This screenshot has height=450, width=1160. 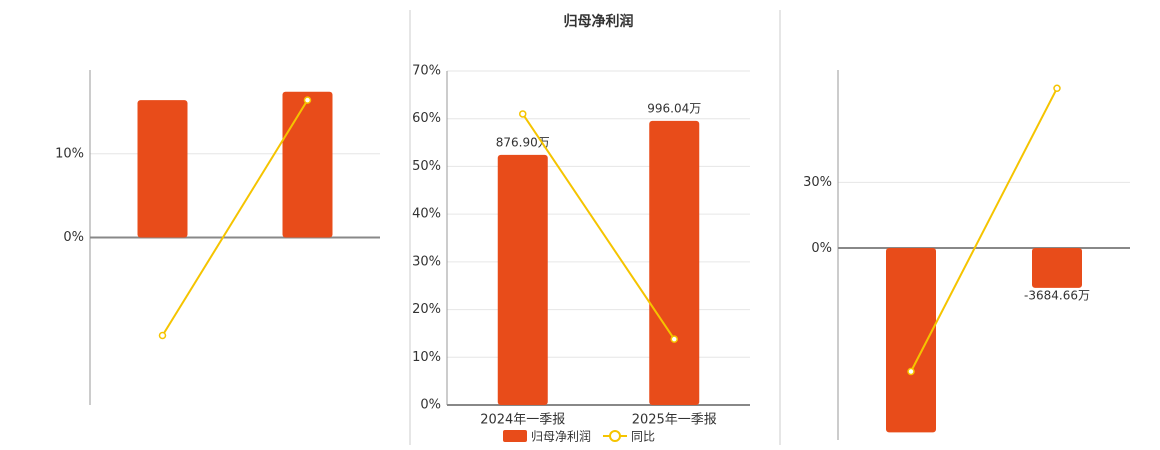 What do you see at coordinates (426, 166) in the screenshot?
I see `y-tick-label: 50%` at bounding box center [426, 166].